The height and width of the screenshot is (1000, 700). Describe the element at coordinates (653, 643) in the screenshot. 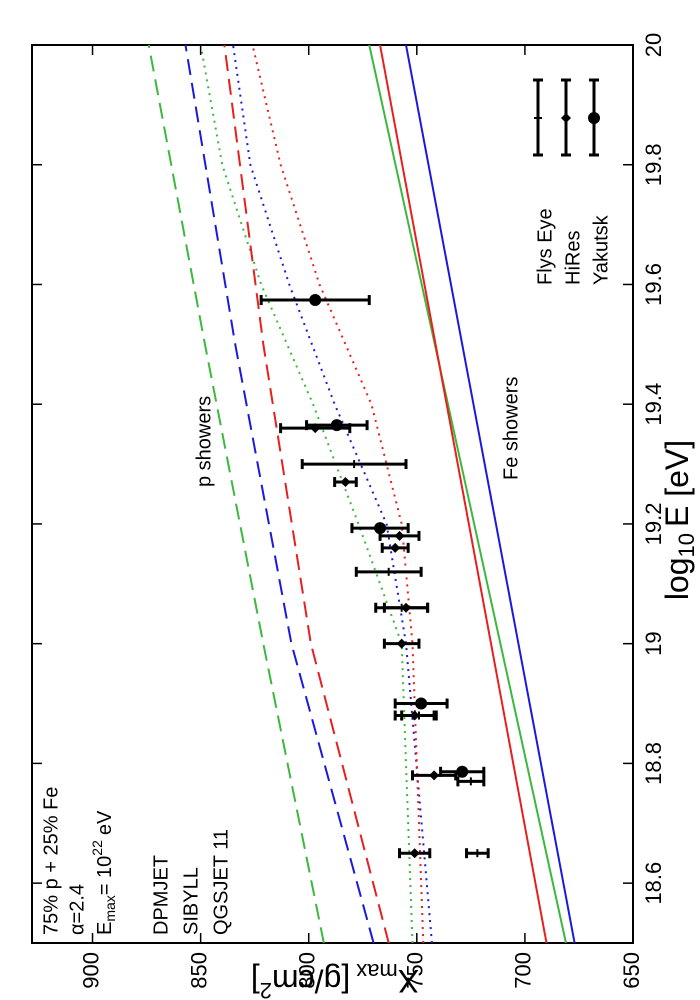

I see `x-tick-label: 19` at that location.